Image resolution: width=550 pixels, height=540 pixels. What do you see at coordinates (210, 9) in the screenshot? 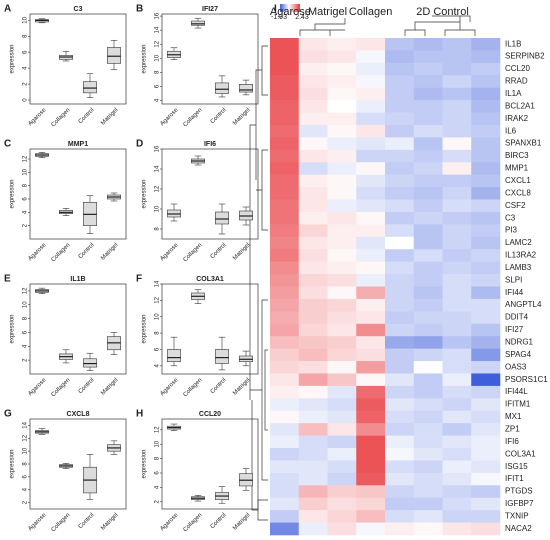
I see `panel-title: IFI27` at bounding box center [210, 9].